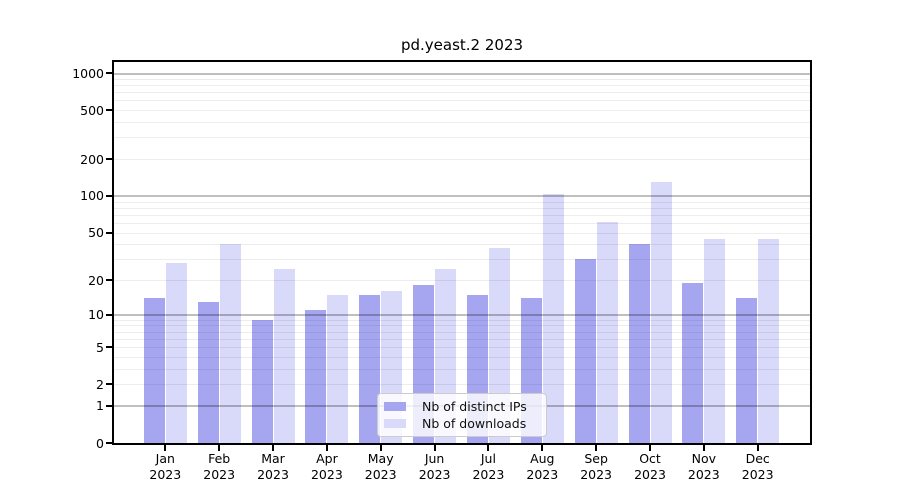 This screenshot has width=900, height=500. I want to click on x-tick-label: Oct 2023, so click(650, 466).